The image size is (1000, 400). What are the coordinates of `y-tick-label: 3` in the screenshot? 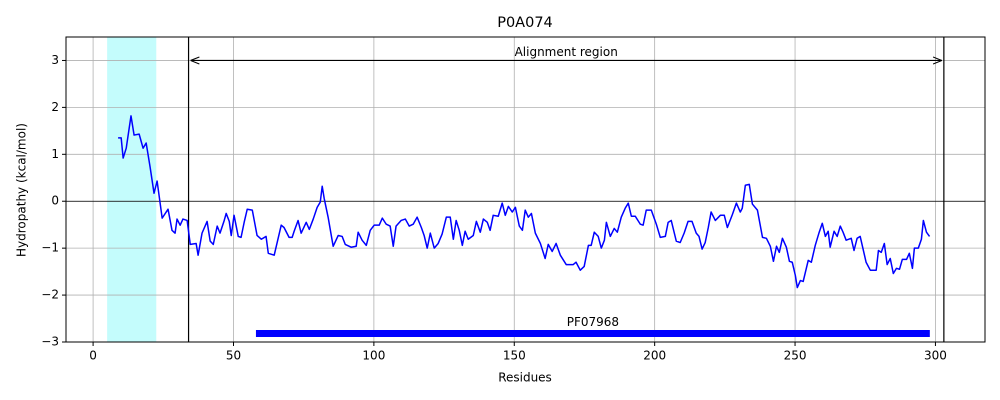 It's located at (55, 60).